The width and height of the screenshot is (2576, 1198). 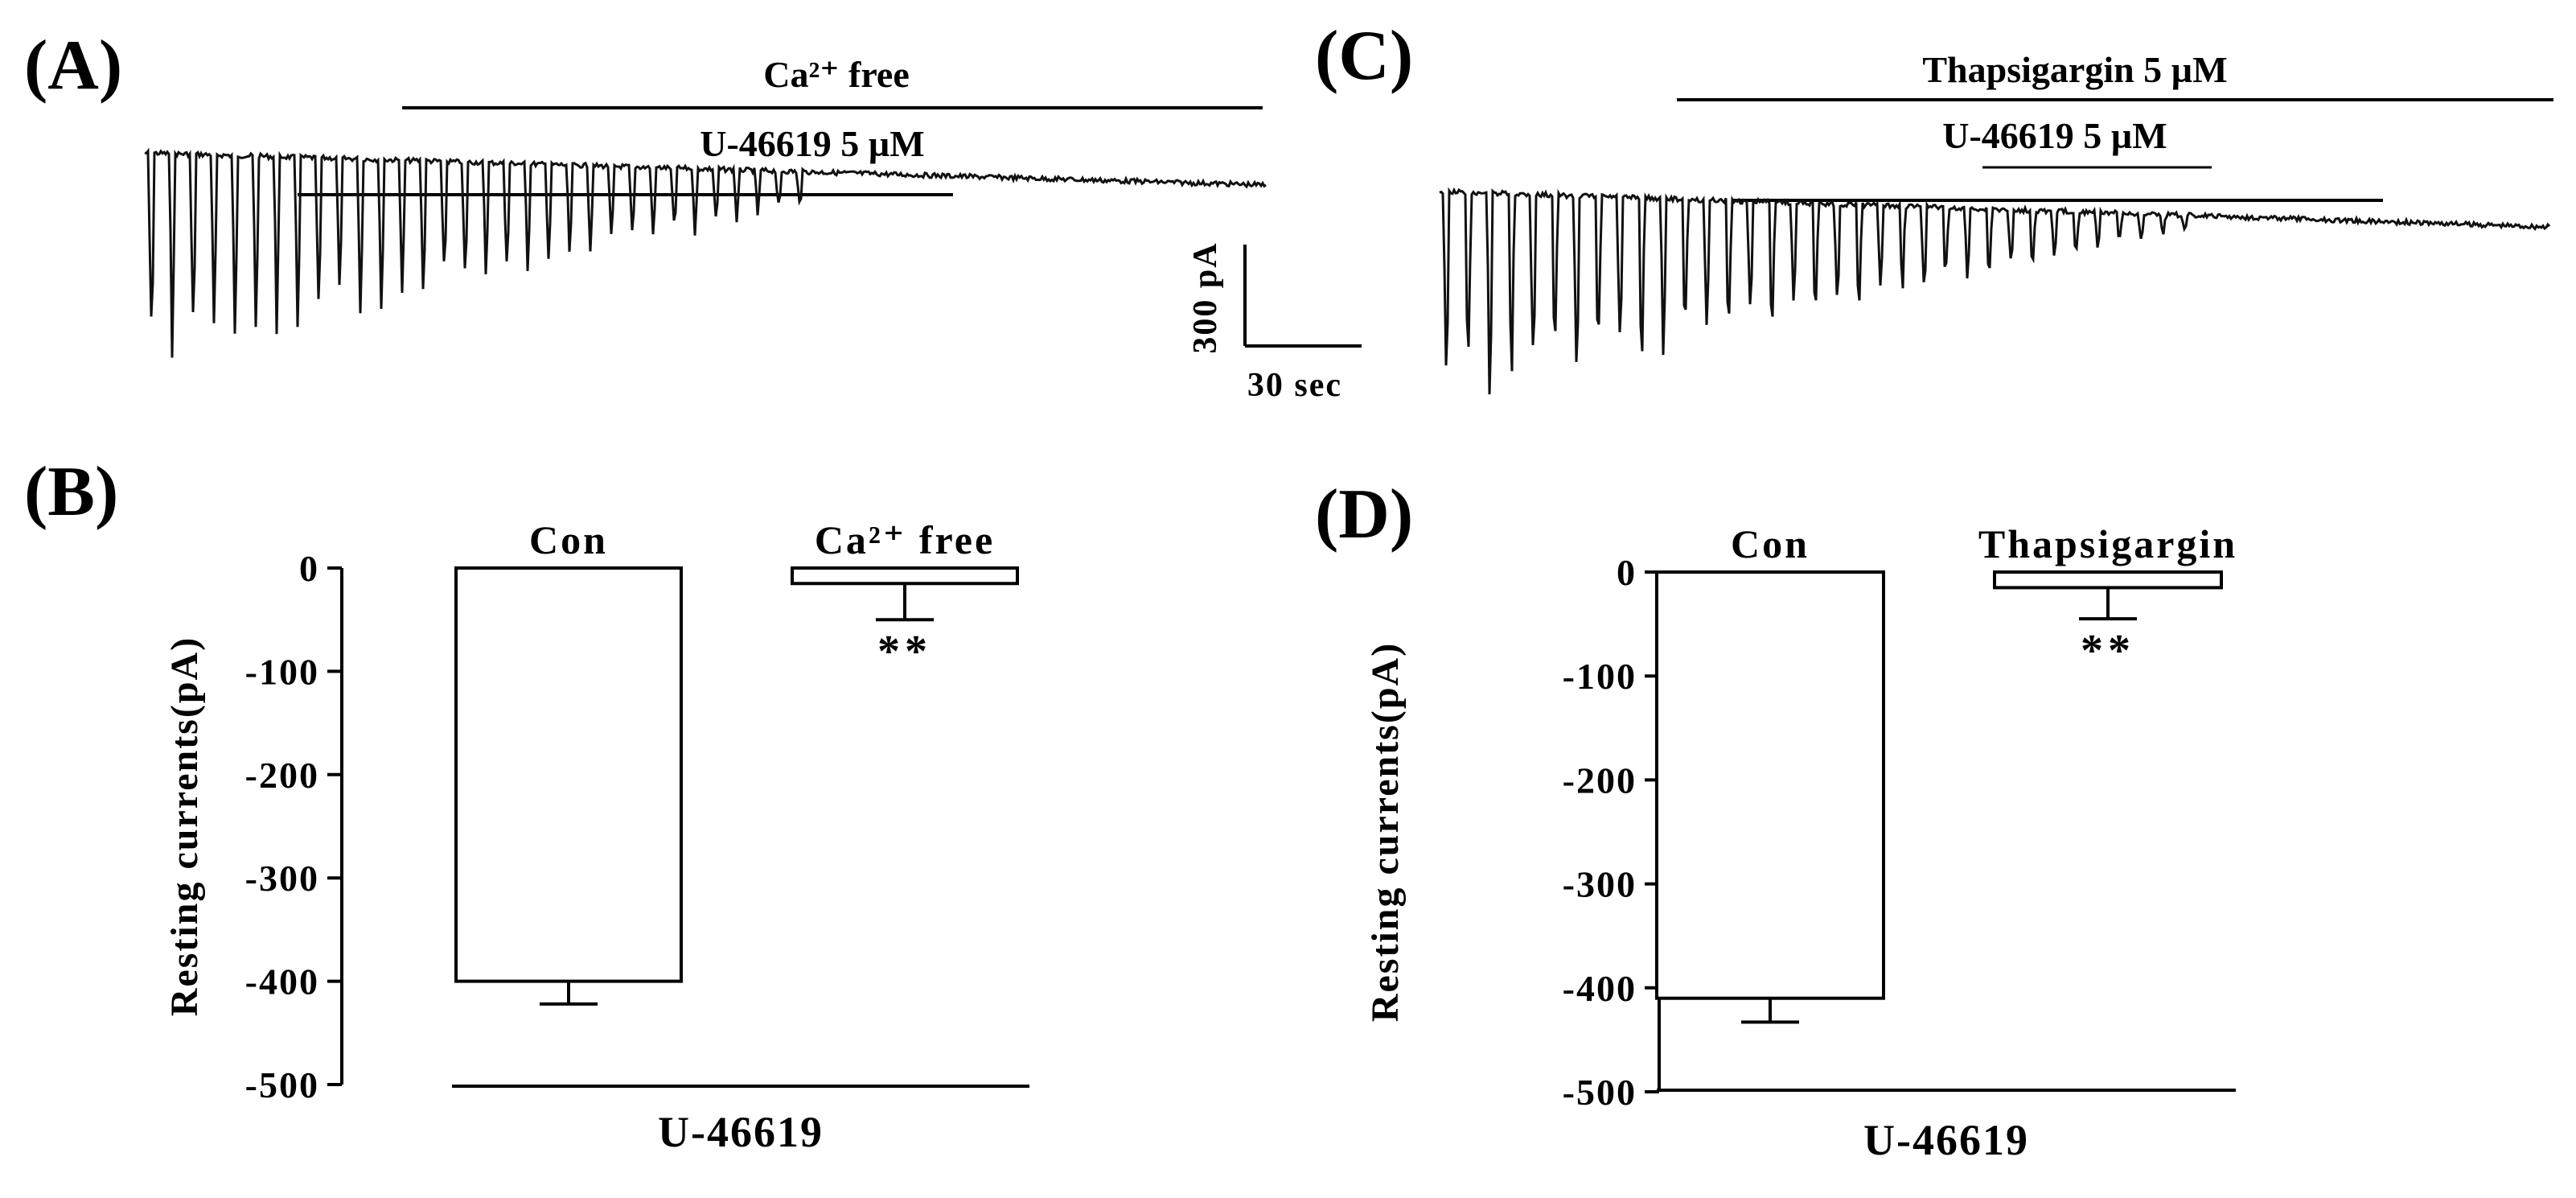 I want to click on panel-d-y-tick-label: -300, so click(x=1600, y=884).